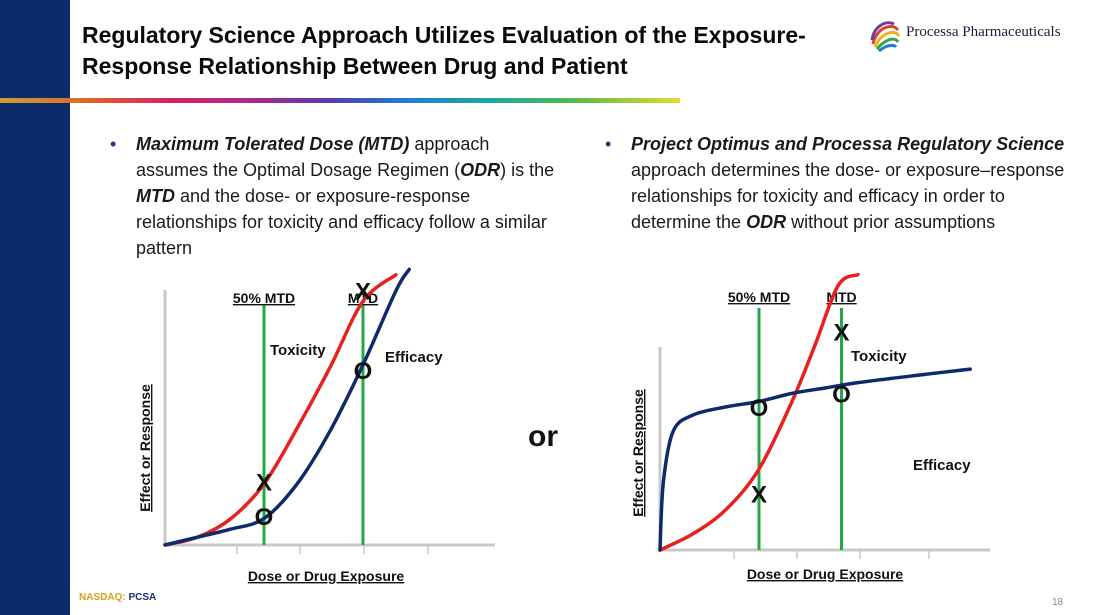 This screenshot has height=615, width=1093. What do you see at coordinates (340, 100) in the screenshot?
I see `title-rainbow-underline` at bounding box center [340, 100].